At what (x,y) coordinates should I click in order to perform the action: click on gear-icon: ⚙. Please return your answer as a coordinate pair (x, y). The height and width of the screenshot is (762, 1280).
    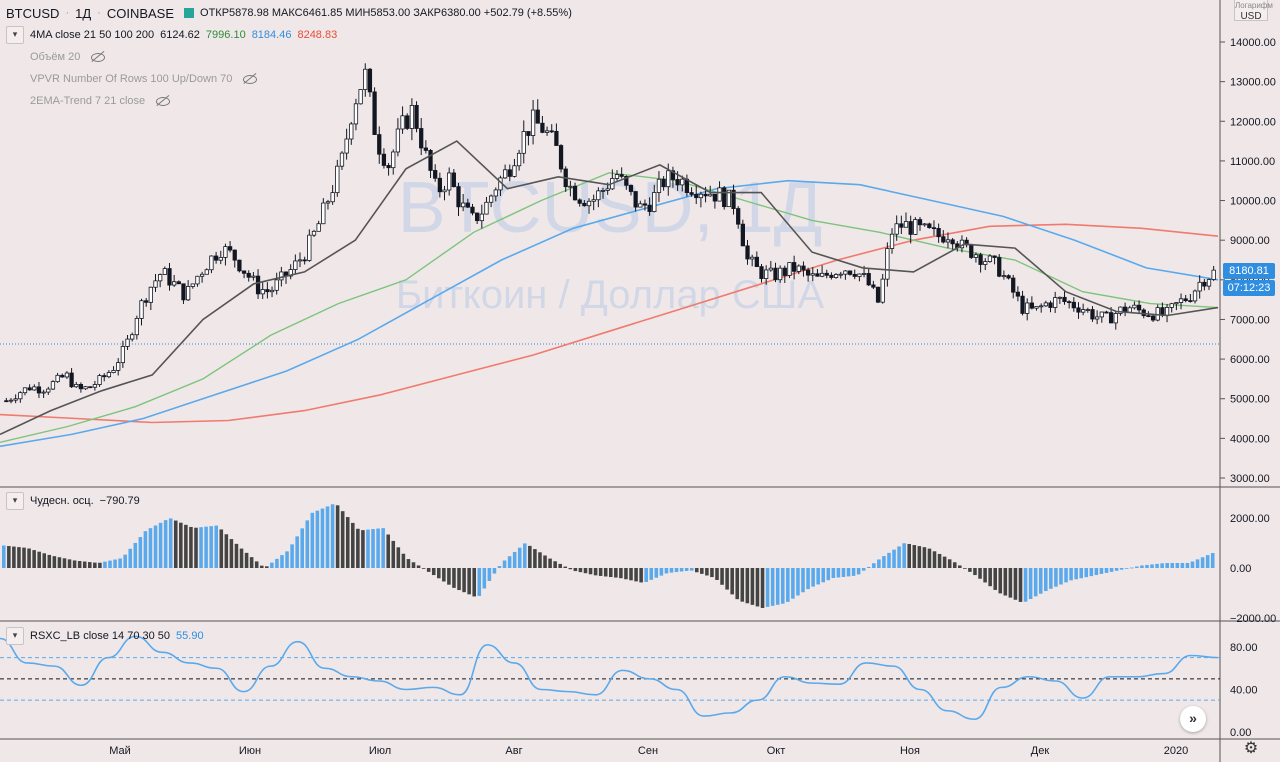
    Looking at the image, I should click on (1251, 748).